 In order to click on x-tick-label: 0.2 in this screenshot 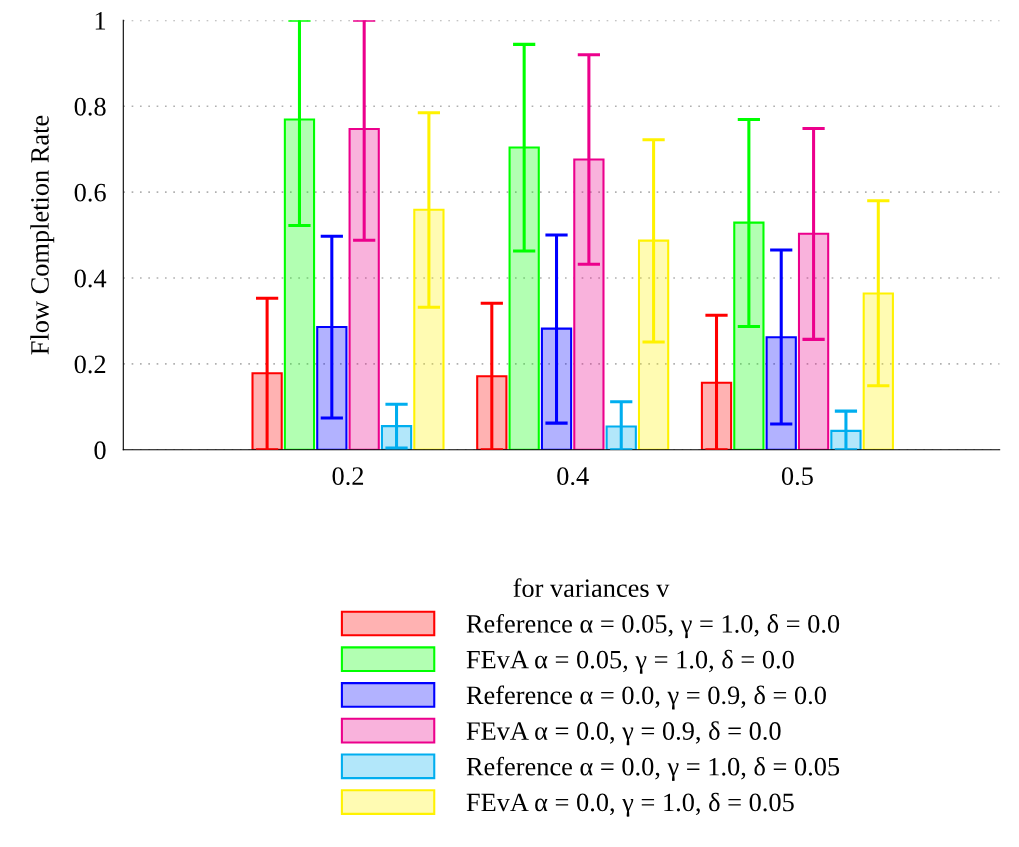, I will do `click(348, 476)`.